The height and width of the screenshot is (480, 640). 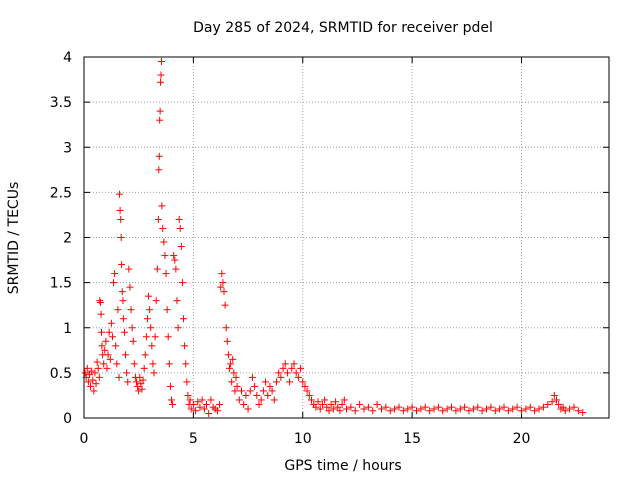 I want to click on x-tick-label: 5, so click(x=193, y=439).